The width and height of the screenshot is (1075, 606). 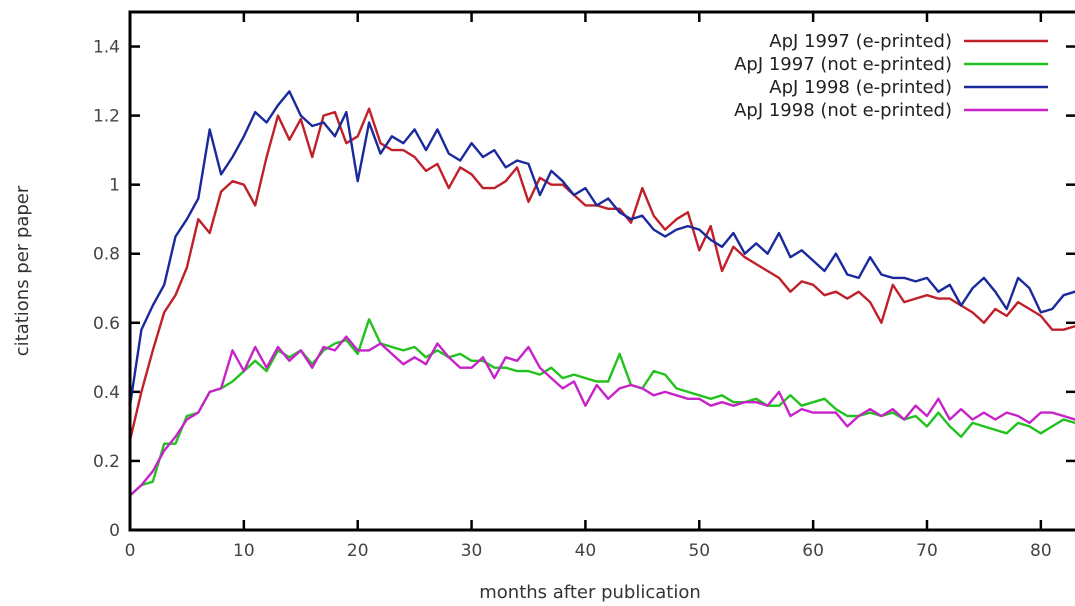 I want to click on x-tick-label: 0, so click(x=130, y=551).